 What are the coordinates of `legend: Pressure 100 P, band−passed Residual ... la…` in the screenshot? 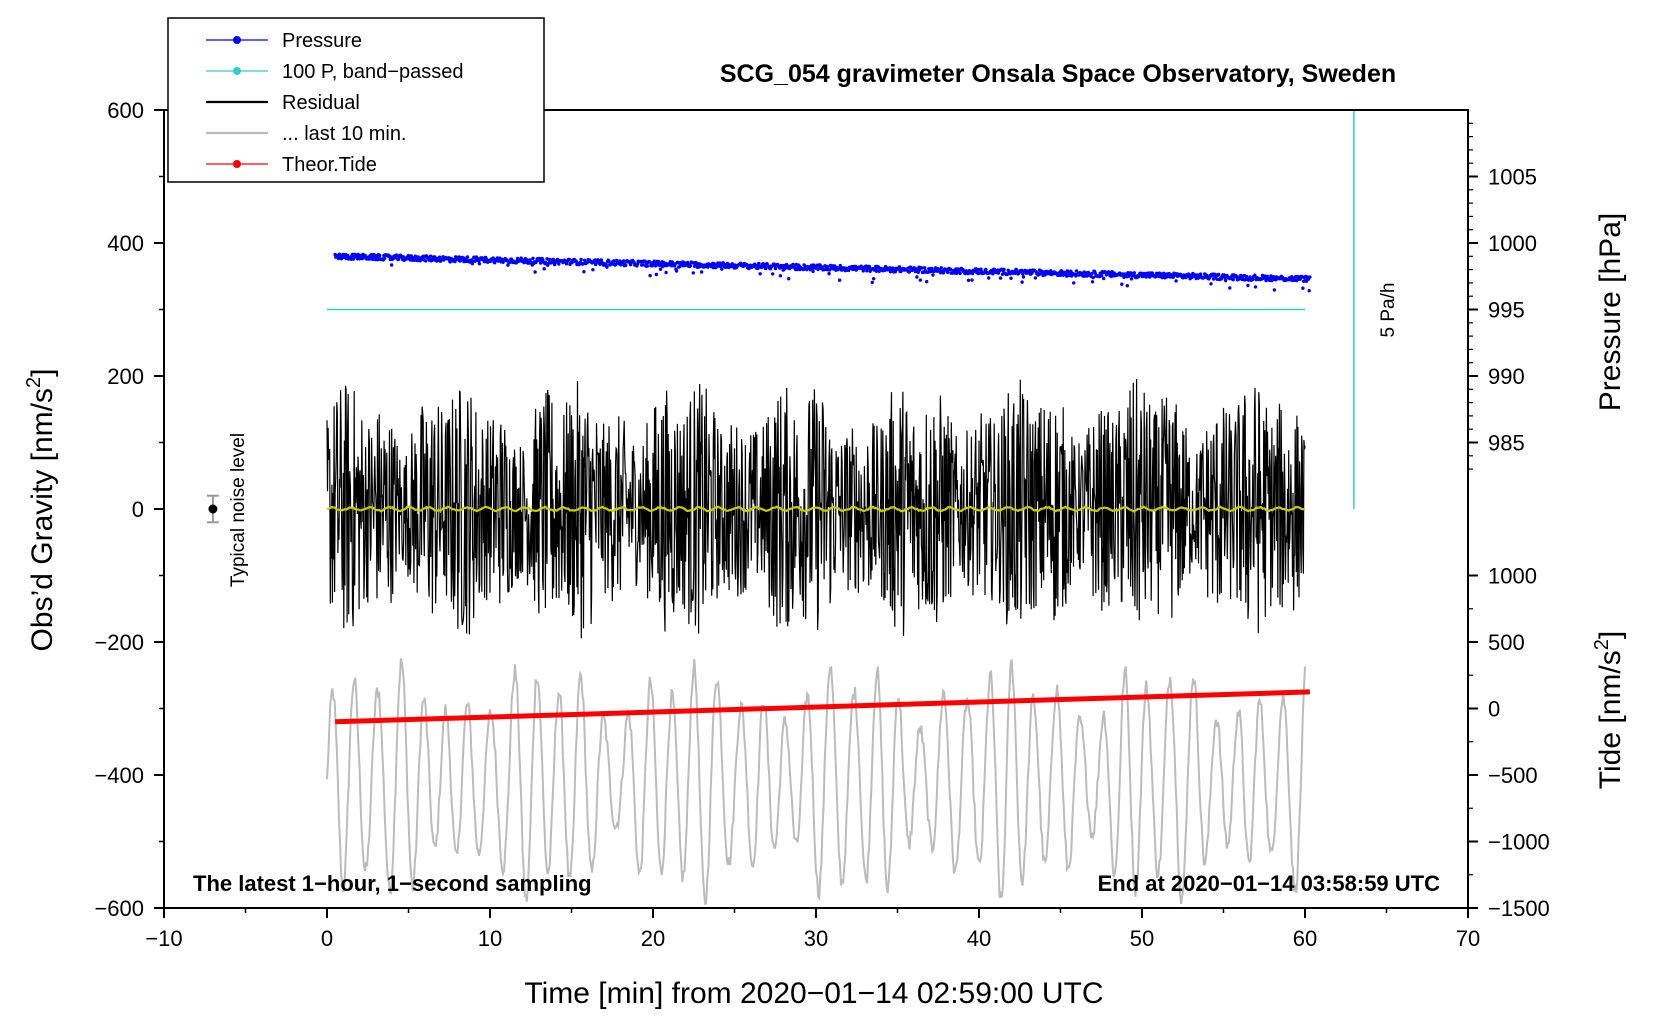 It's located at (356, 100).